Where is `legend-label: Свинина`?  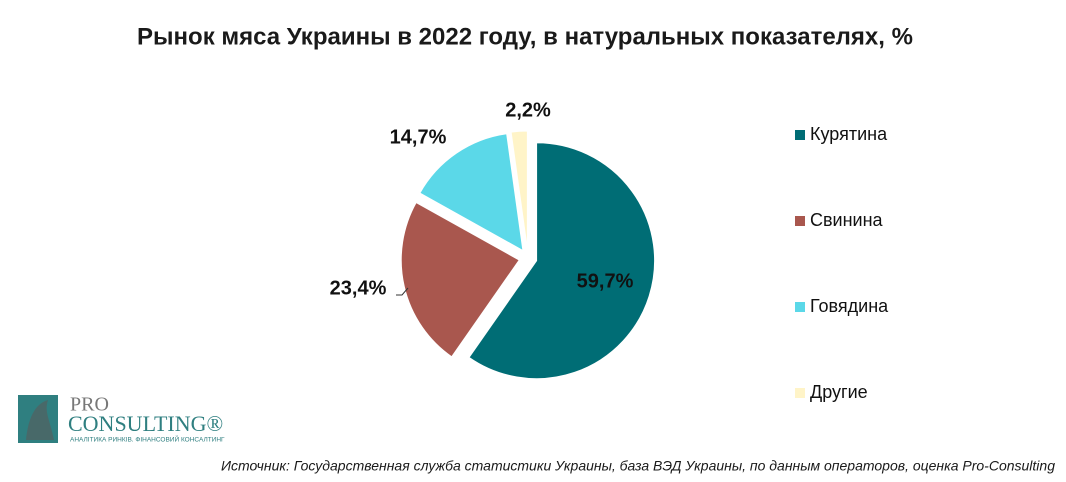
legend-label: Свинина is located at coordinates (847, 220).